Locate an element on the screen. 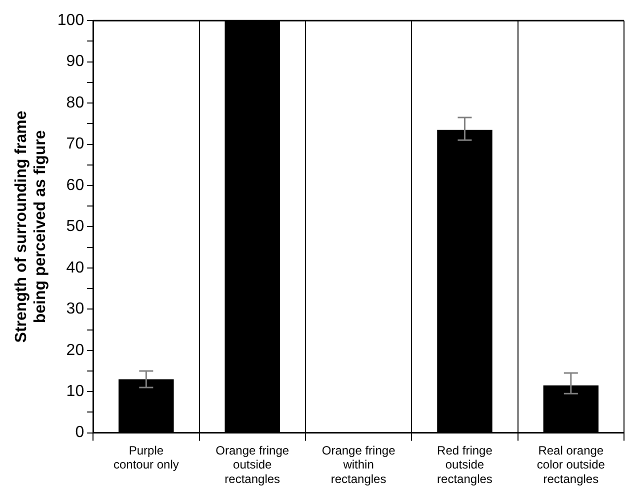 The width and height of the screenshot is (638, 498). x-tick-label: Orange fringe within rectangles is located at coordinates (359, 464).